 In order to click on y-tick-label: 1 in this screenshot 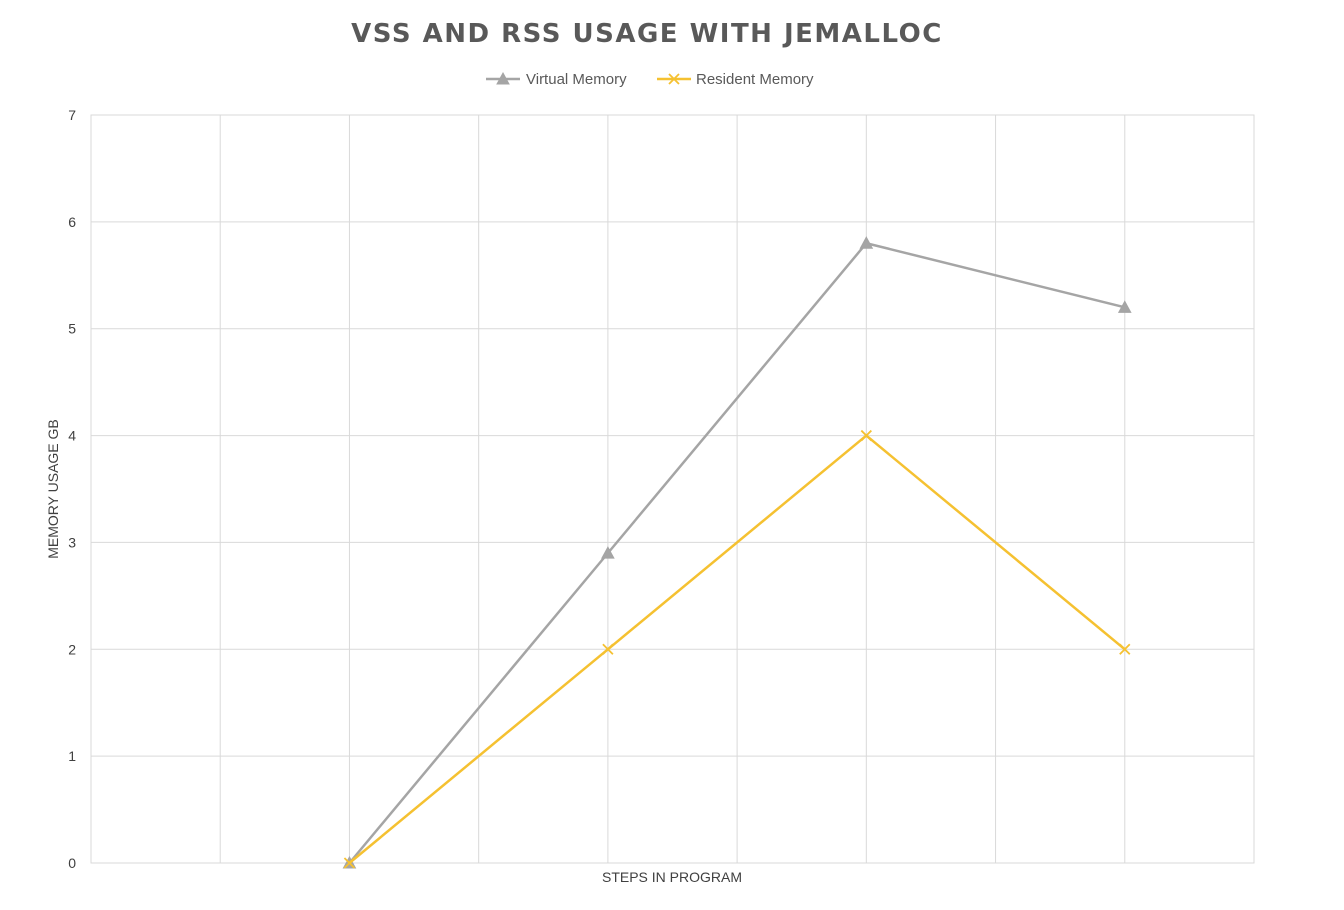, I will do `click(72, 756)`.